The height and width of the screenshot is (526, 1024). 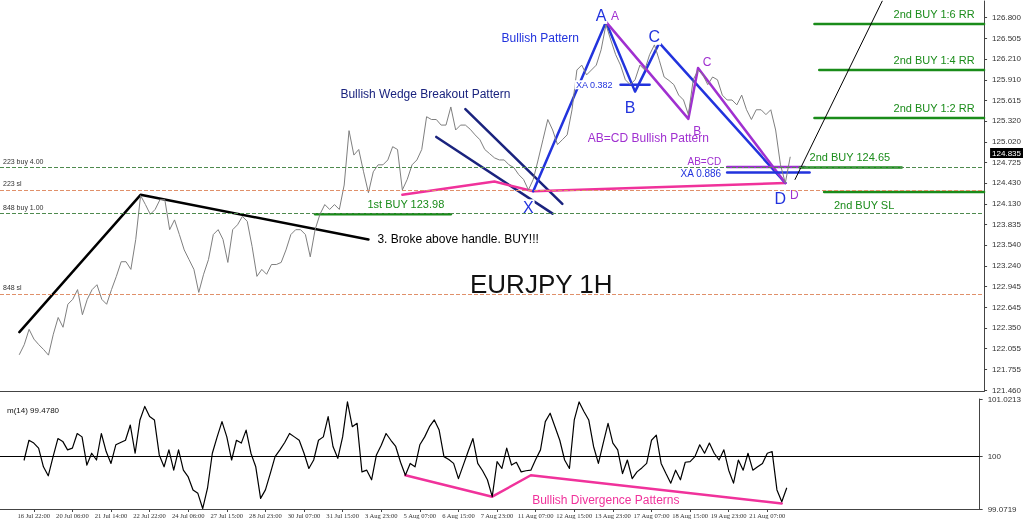 What do you see at coordinates (528, 207) in the screenshot?
I see `data-label: X` at bounding box center [528, 207].